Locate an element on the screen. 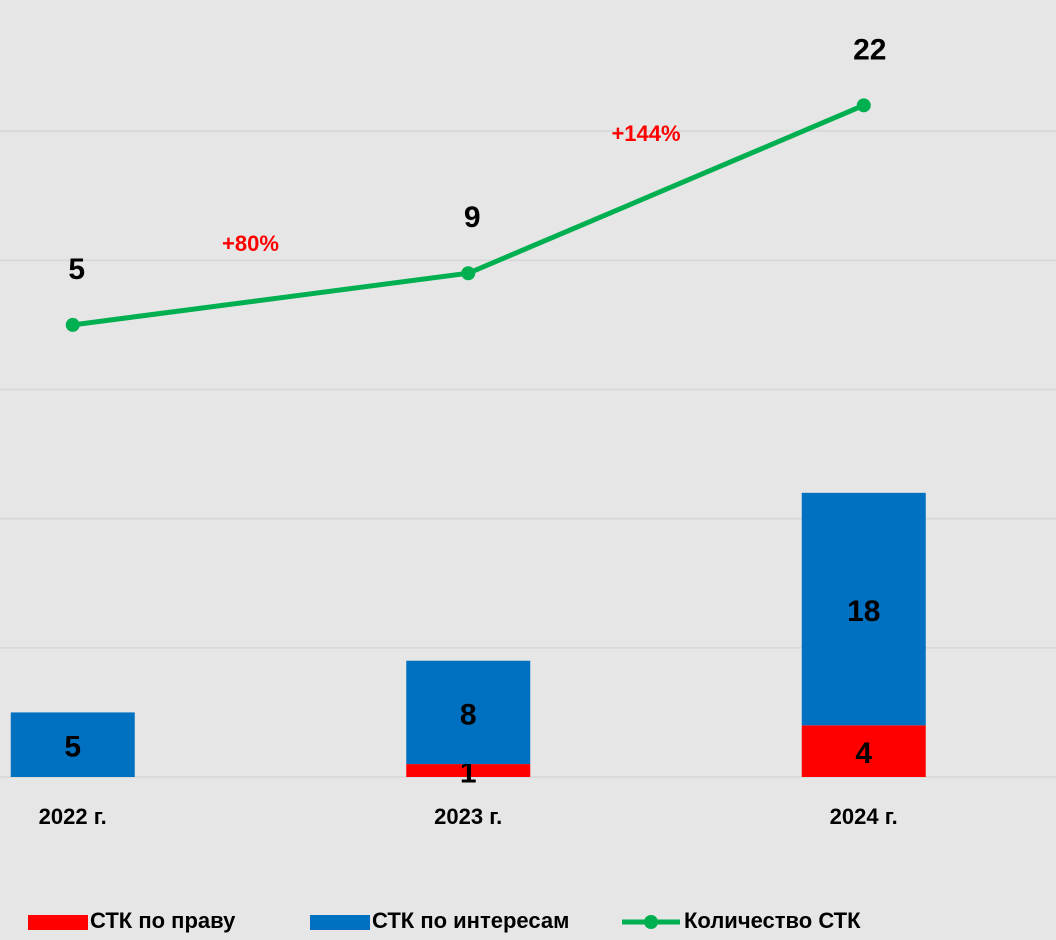 This screenshot has width=1056, height=940. bar-value-label: 1 is located at coordinates (468, 772).